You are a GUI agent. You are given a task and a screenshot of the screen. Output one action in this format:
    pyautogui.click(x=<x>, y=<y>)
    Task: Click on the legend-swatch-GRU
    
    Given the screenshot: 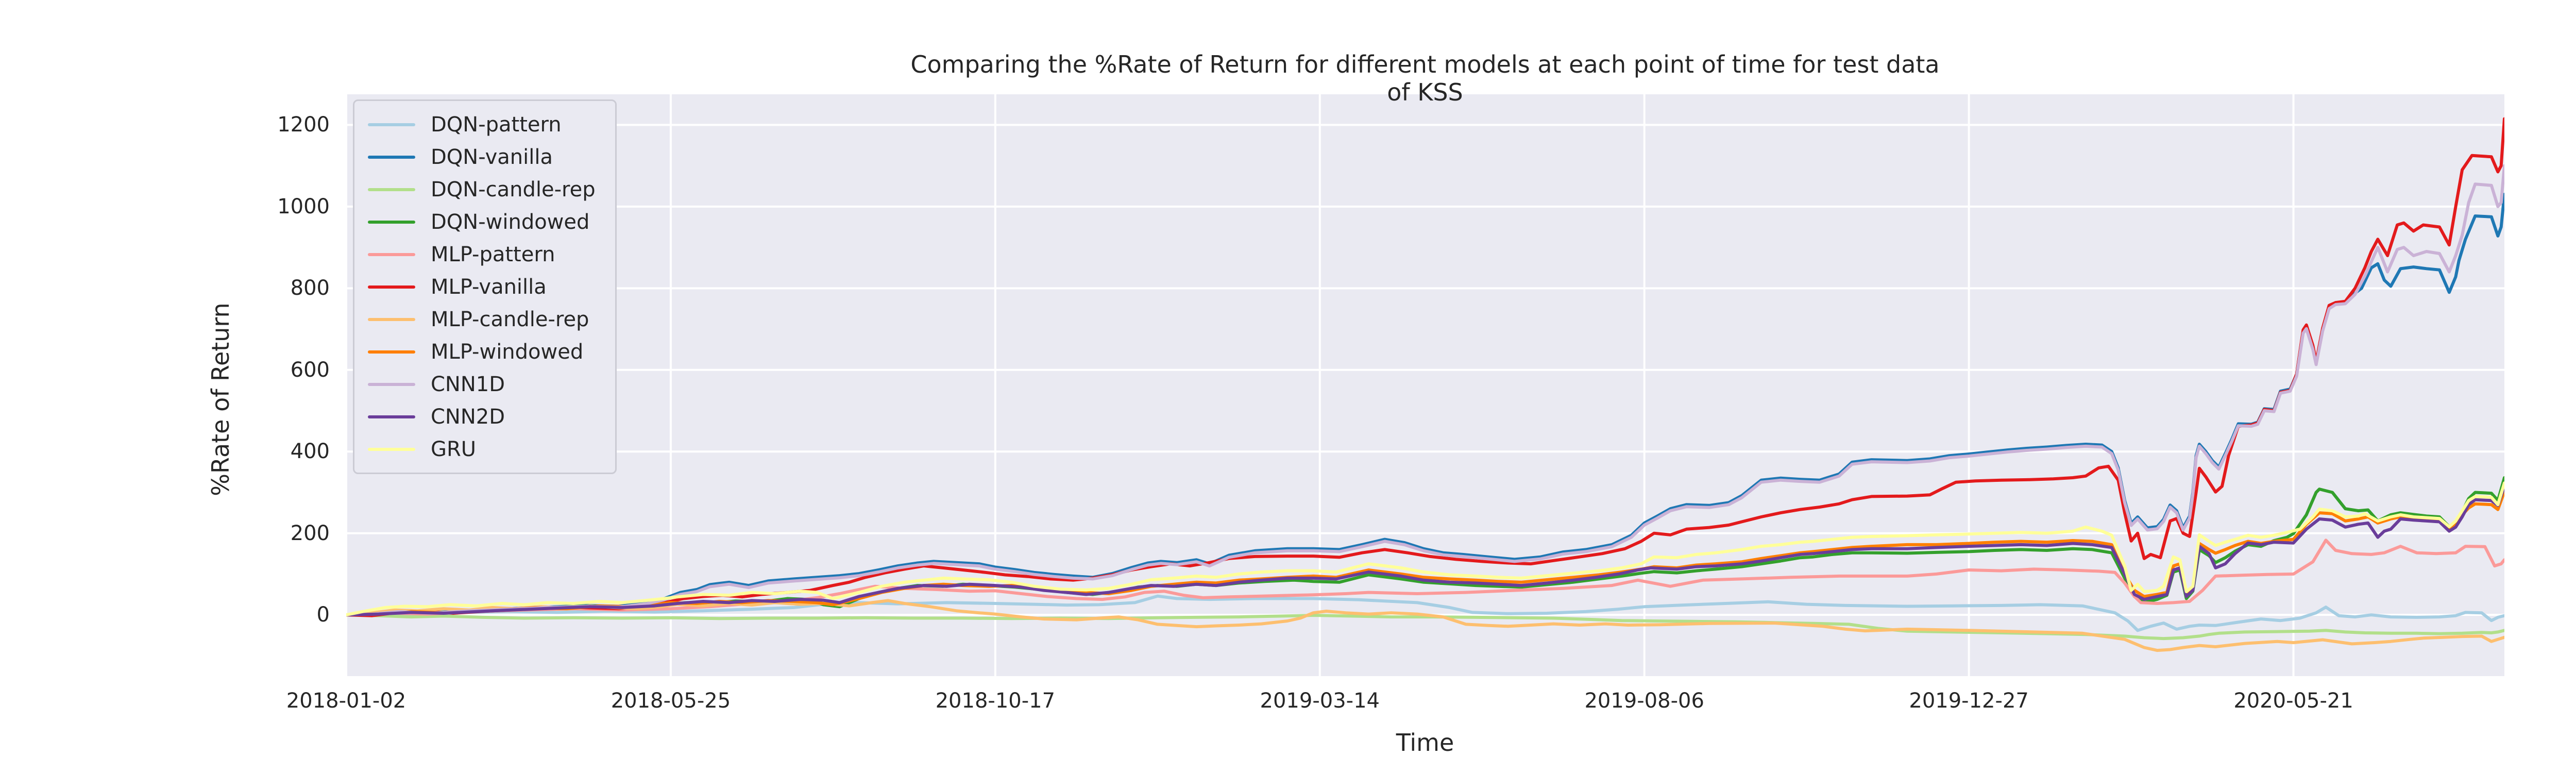 What is the action you would take?
    pyautogui.click(x=391, y=449)
    